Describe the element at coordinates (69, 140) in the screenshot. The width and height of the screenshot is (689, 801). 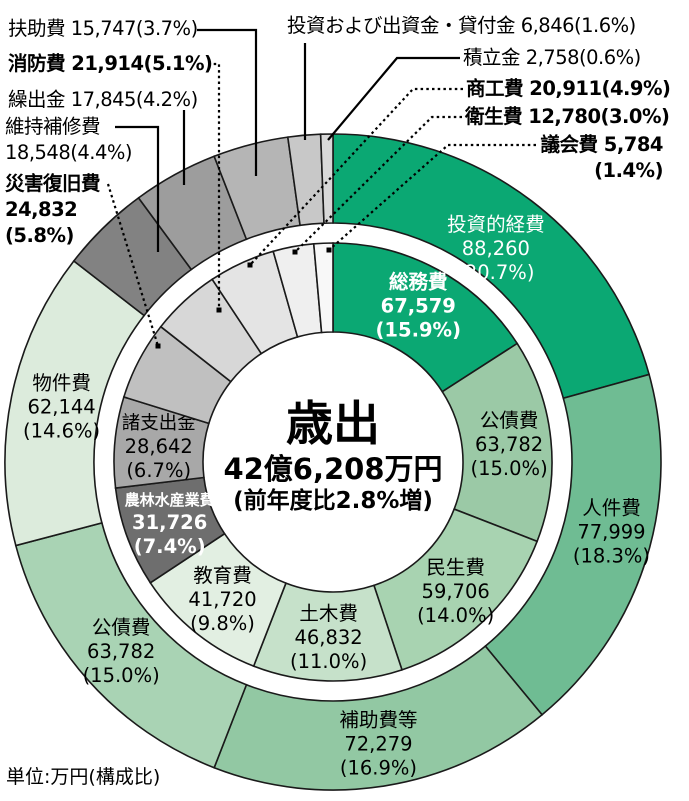
I see `callout-label-ijihoshuhi: 維持補修費 18,548(4.4%)` at that location.